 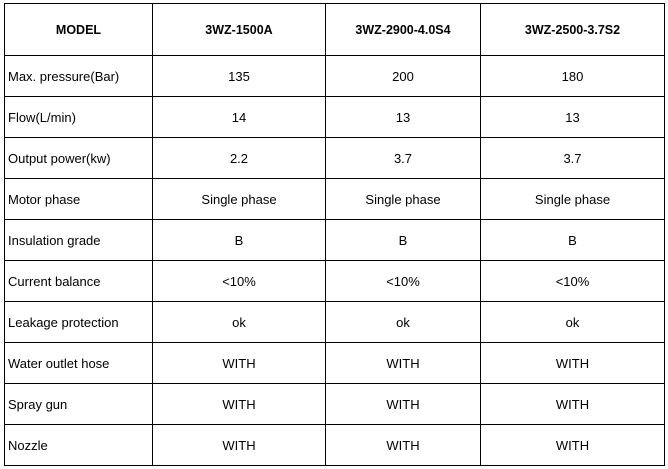 I want to click on row-label: Spray gun, so click(x=78, y=404).